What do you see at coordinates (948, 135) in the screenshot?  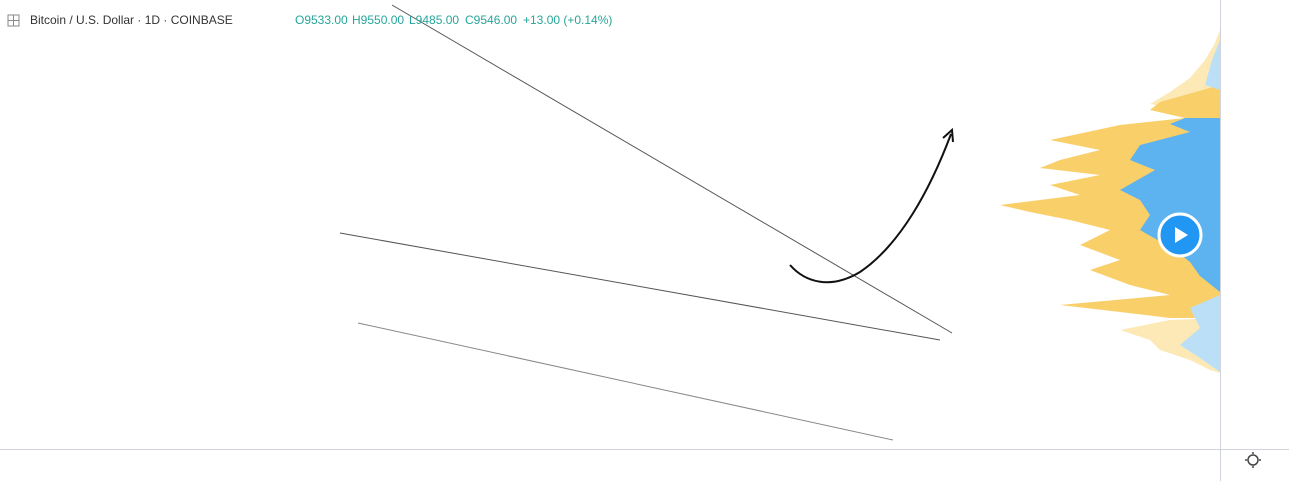 I see `arrow-head` at bounding box center [948, 135].